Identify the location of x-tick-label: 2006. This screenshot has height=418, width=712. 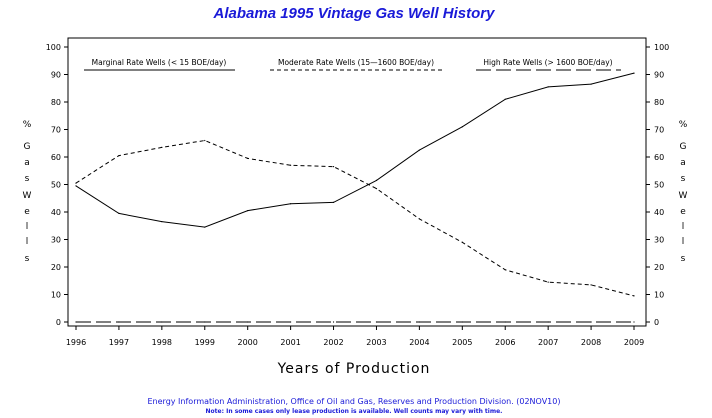
(505, 342).